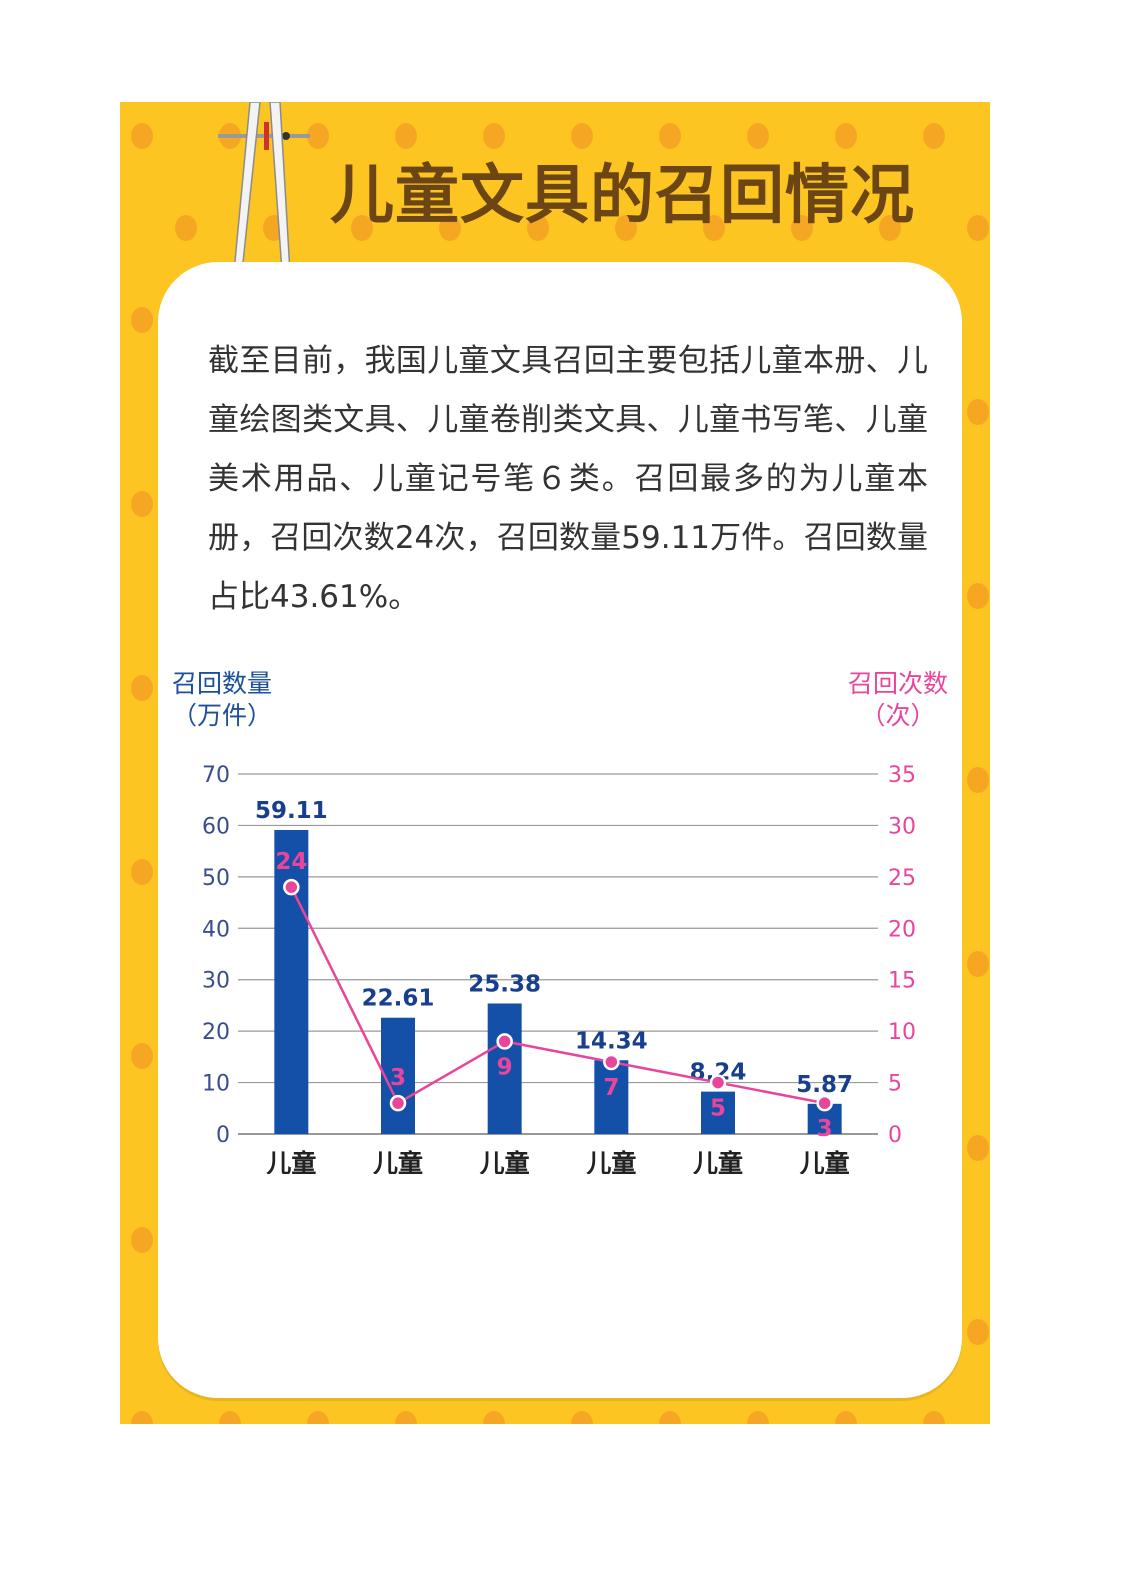 The height and width of the screenshot is (1587, 1122). Describe the element at coordinates (223, 1135) in the screenshot. I see `left-tick-label: 0` at that location.